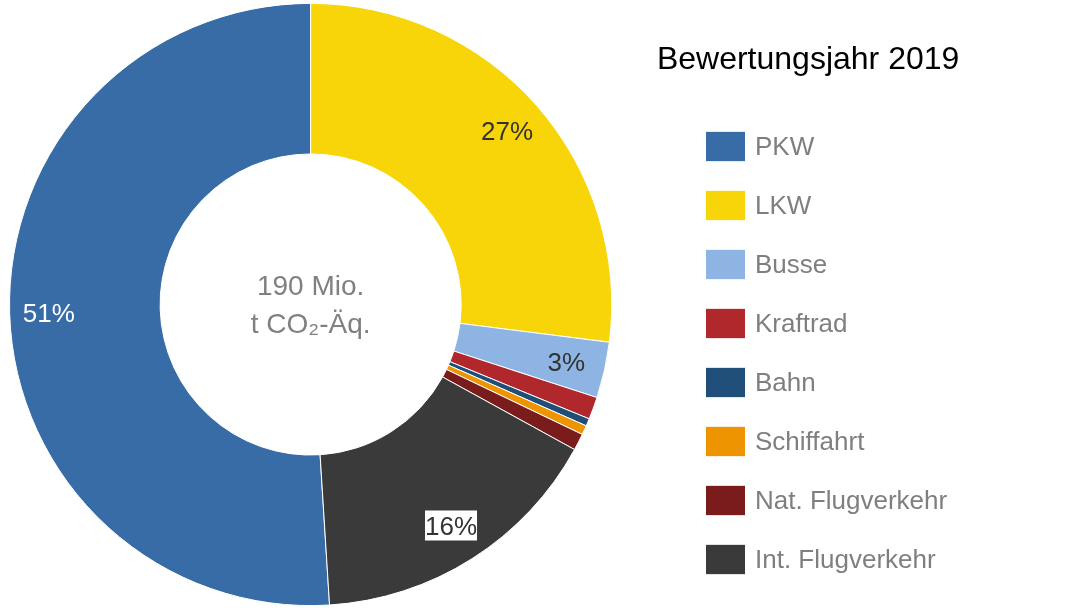 The width and height of the screenshot is (1087, 608). I want to click on legend-label: Schiffahrt, so click(810, 441).